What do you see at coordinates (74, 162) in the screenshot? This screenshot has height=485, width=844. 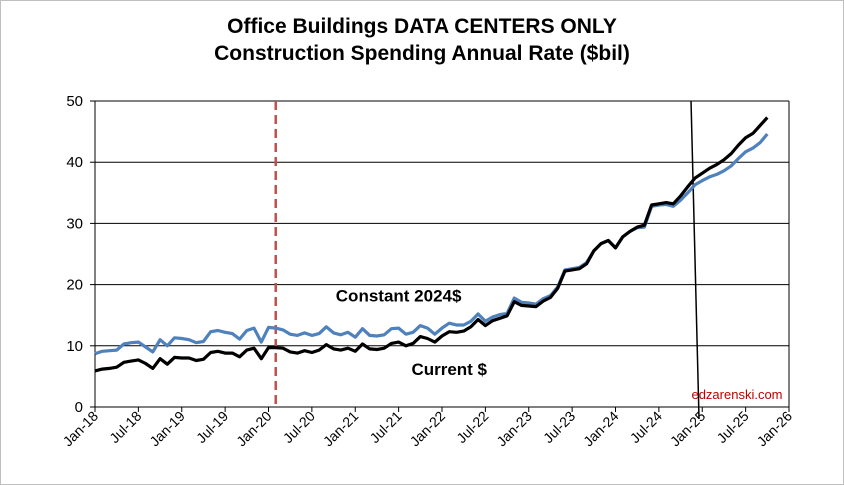 I see `y-tick-label: 40` at bounding box center [74, 162].